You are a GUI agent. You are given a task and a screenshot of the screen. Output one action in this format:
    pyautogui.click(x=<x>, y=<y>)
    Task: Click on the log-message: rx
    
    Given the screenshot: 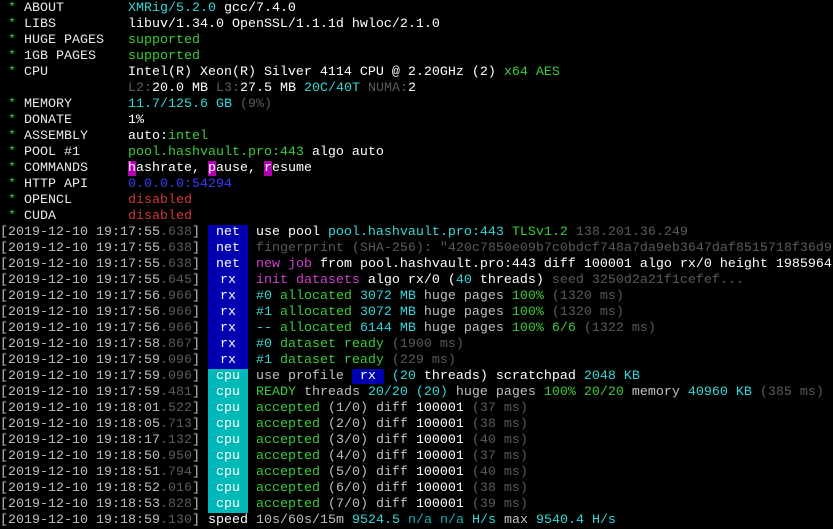 What is the action you would take?
    pyautogui.click(x=367, y=376)
    